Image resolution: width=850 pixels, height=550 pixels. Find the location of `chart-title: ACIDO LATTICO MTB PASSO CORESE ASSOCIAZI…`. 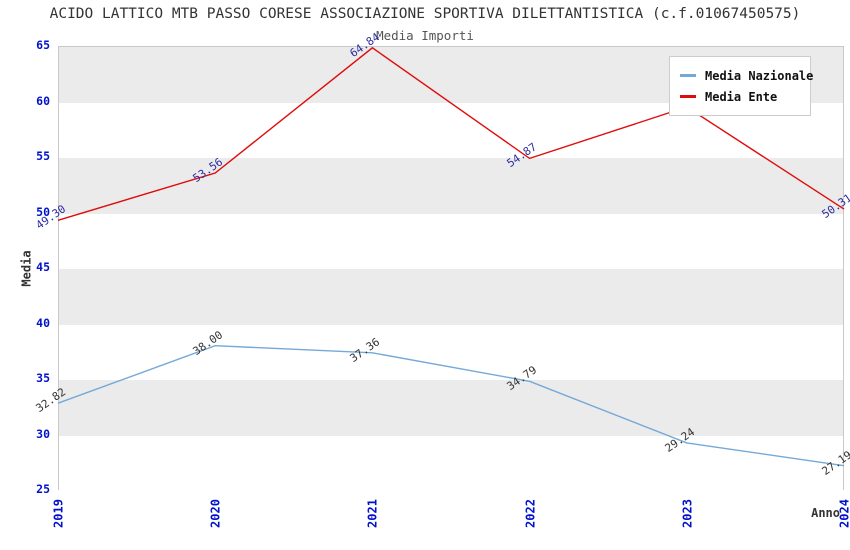

chart-title: ACIDO LATTICO MTB PASSO CORESE ASSOCIAZI… is located at coordinates (425, 14).